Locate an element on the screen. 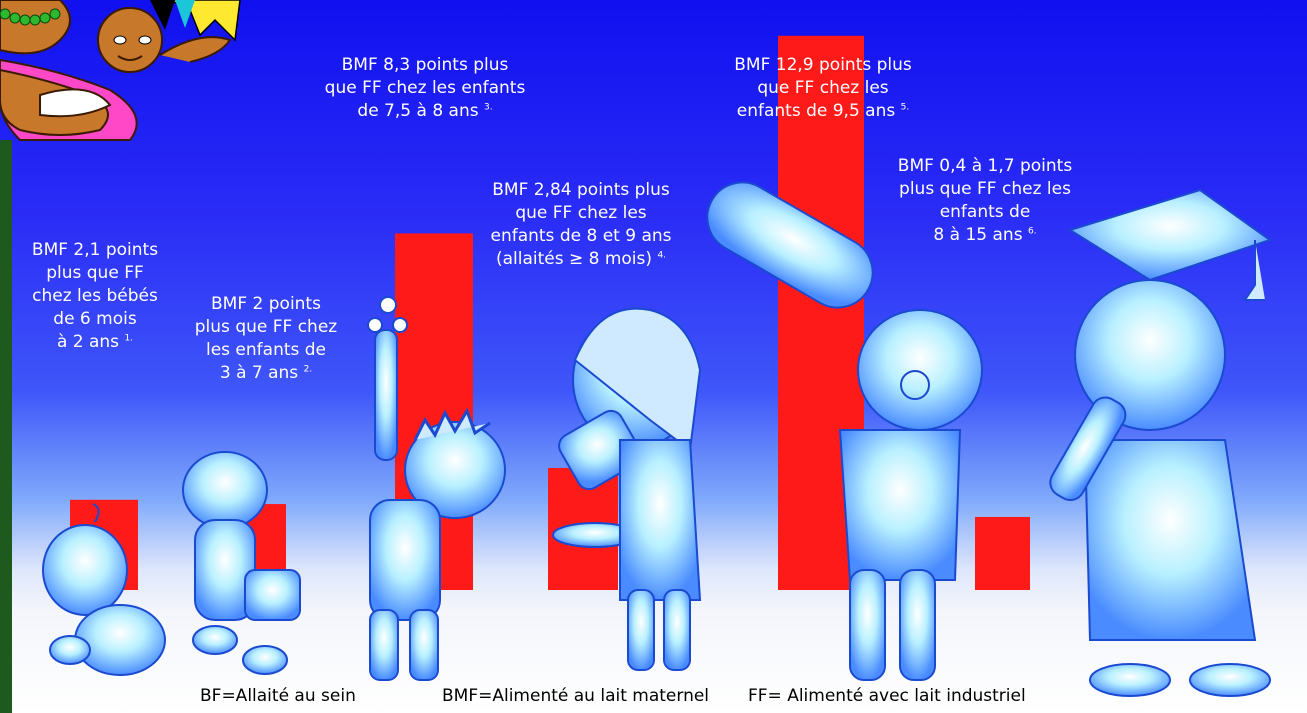  annotation-2-line2: plus que FF chez is located at coordinates (266, 327).